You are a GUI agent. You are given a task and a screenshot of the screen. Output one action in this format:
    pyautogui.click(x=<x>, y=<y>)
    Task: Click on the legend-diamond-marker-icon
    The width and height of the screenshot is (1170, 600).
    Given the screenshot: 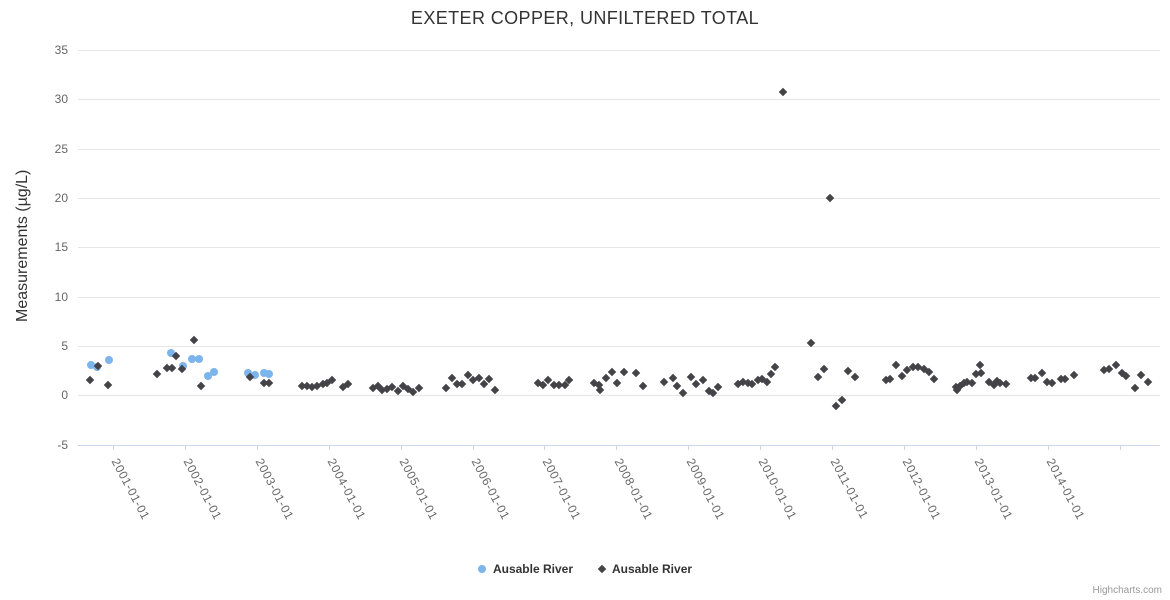 What is the action you would take?
    pyautogui.click(x=602, y=569)
    